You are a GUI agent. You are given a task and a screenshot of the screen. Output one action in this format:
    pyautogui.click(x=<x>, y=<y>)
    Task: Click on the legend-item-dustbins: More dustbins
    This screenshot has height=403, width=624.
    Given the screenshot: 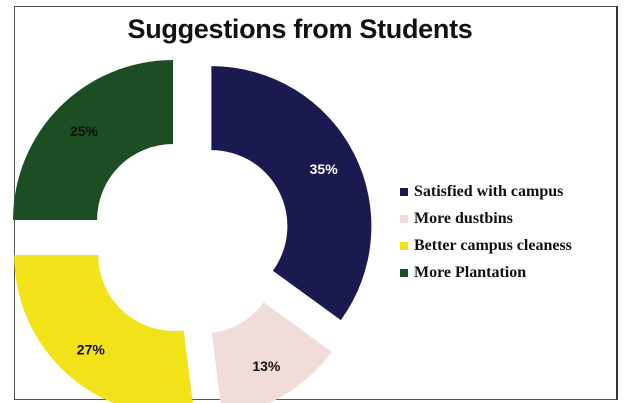 What is the action you would take?
    pyautogui.click(x=486, y=218)
    